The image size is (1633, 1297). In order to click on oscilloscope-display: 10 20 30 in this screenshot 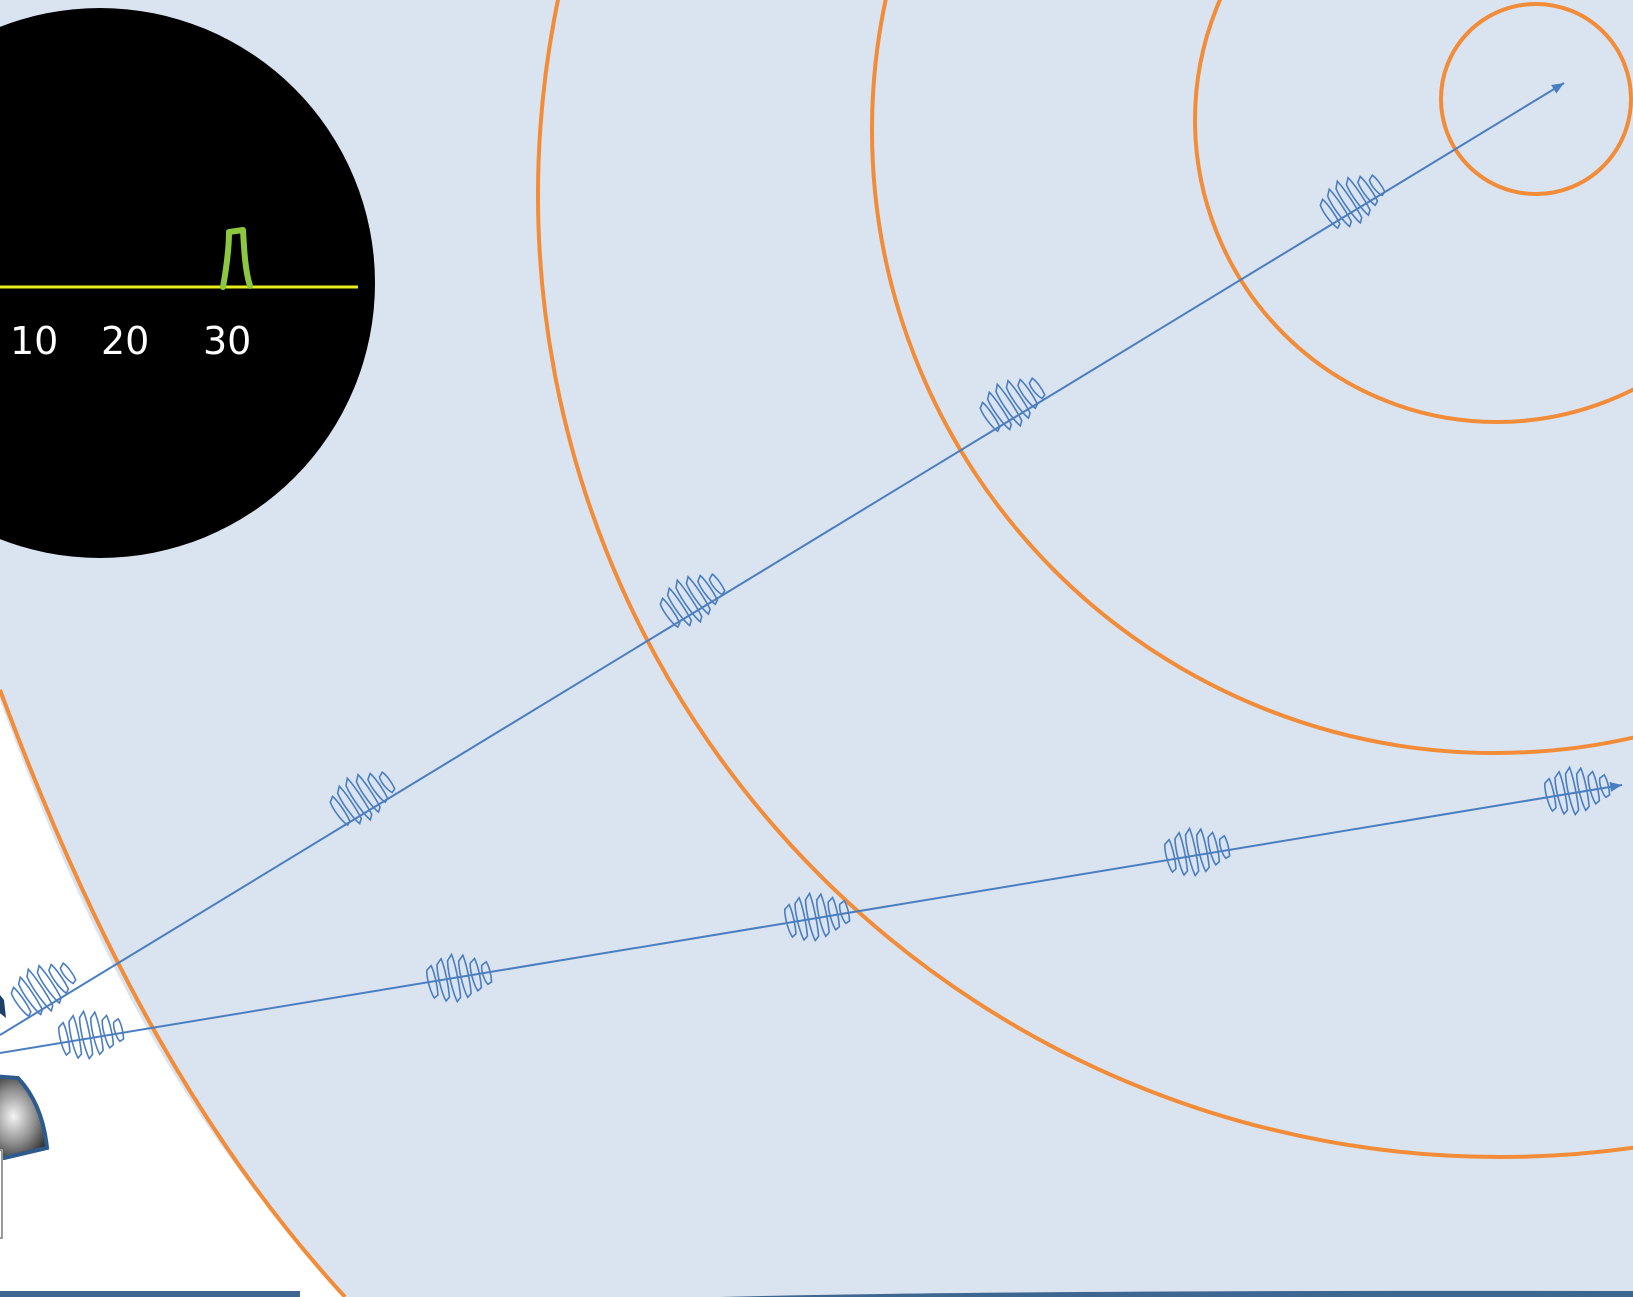, I will do `click(187, 283)`.